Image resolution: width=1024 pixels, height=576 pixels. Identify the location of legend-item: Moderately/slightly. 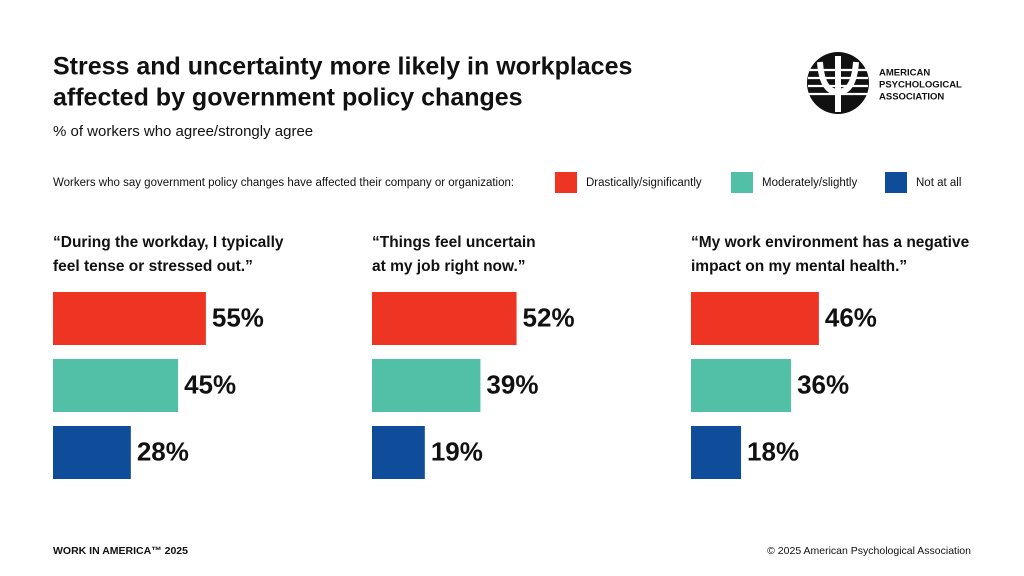
(809, 183).